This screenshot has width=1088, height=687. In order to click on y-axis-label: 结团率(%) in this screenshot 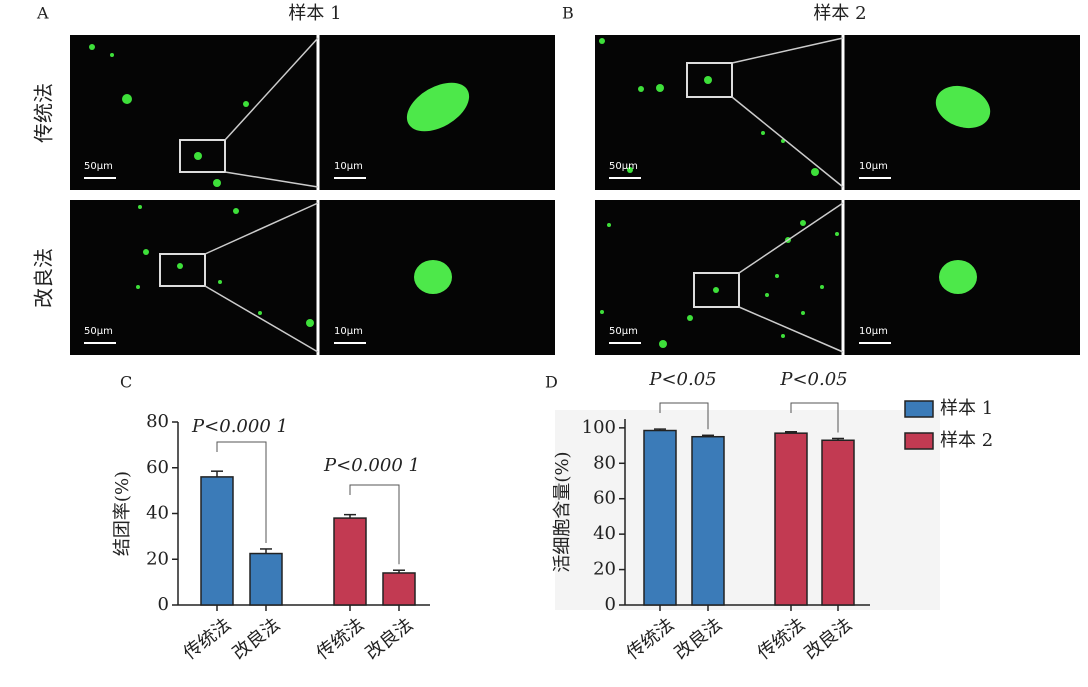, I will do `click(122, 513)`.